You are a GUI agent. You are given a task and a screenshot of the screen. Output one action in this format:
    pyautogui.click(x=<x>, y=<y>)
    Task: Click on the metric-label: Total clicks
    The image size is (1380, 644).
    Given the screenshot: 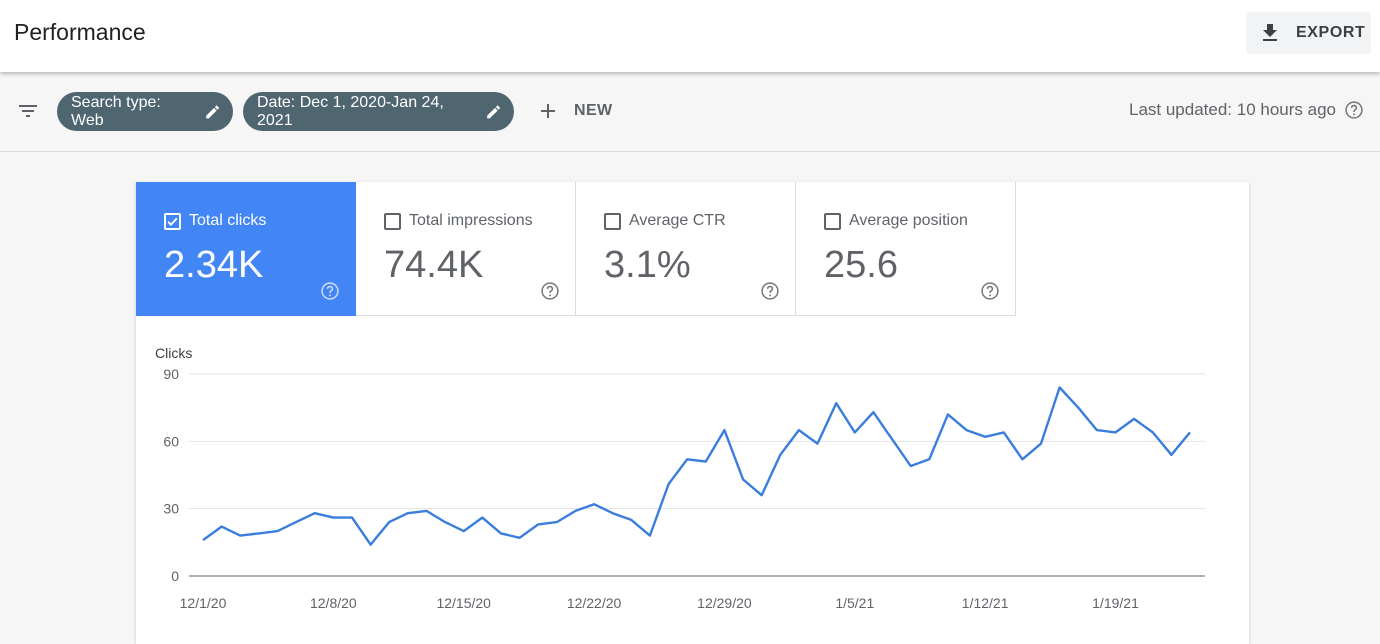 What is the action you would take?
    pyautogui.click(x=228, y=220)
    